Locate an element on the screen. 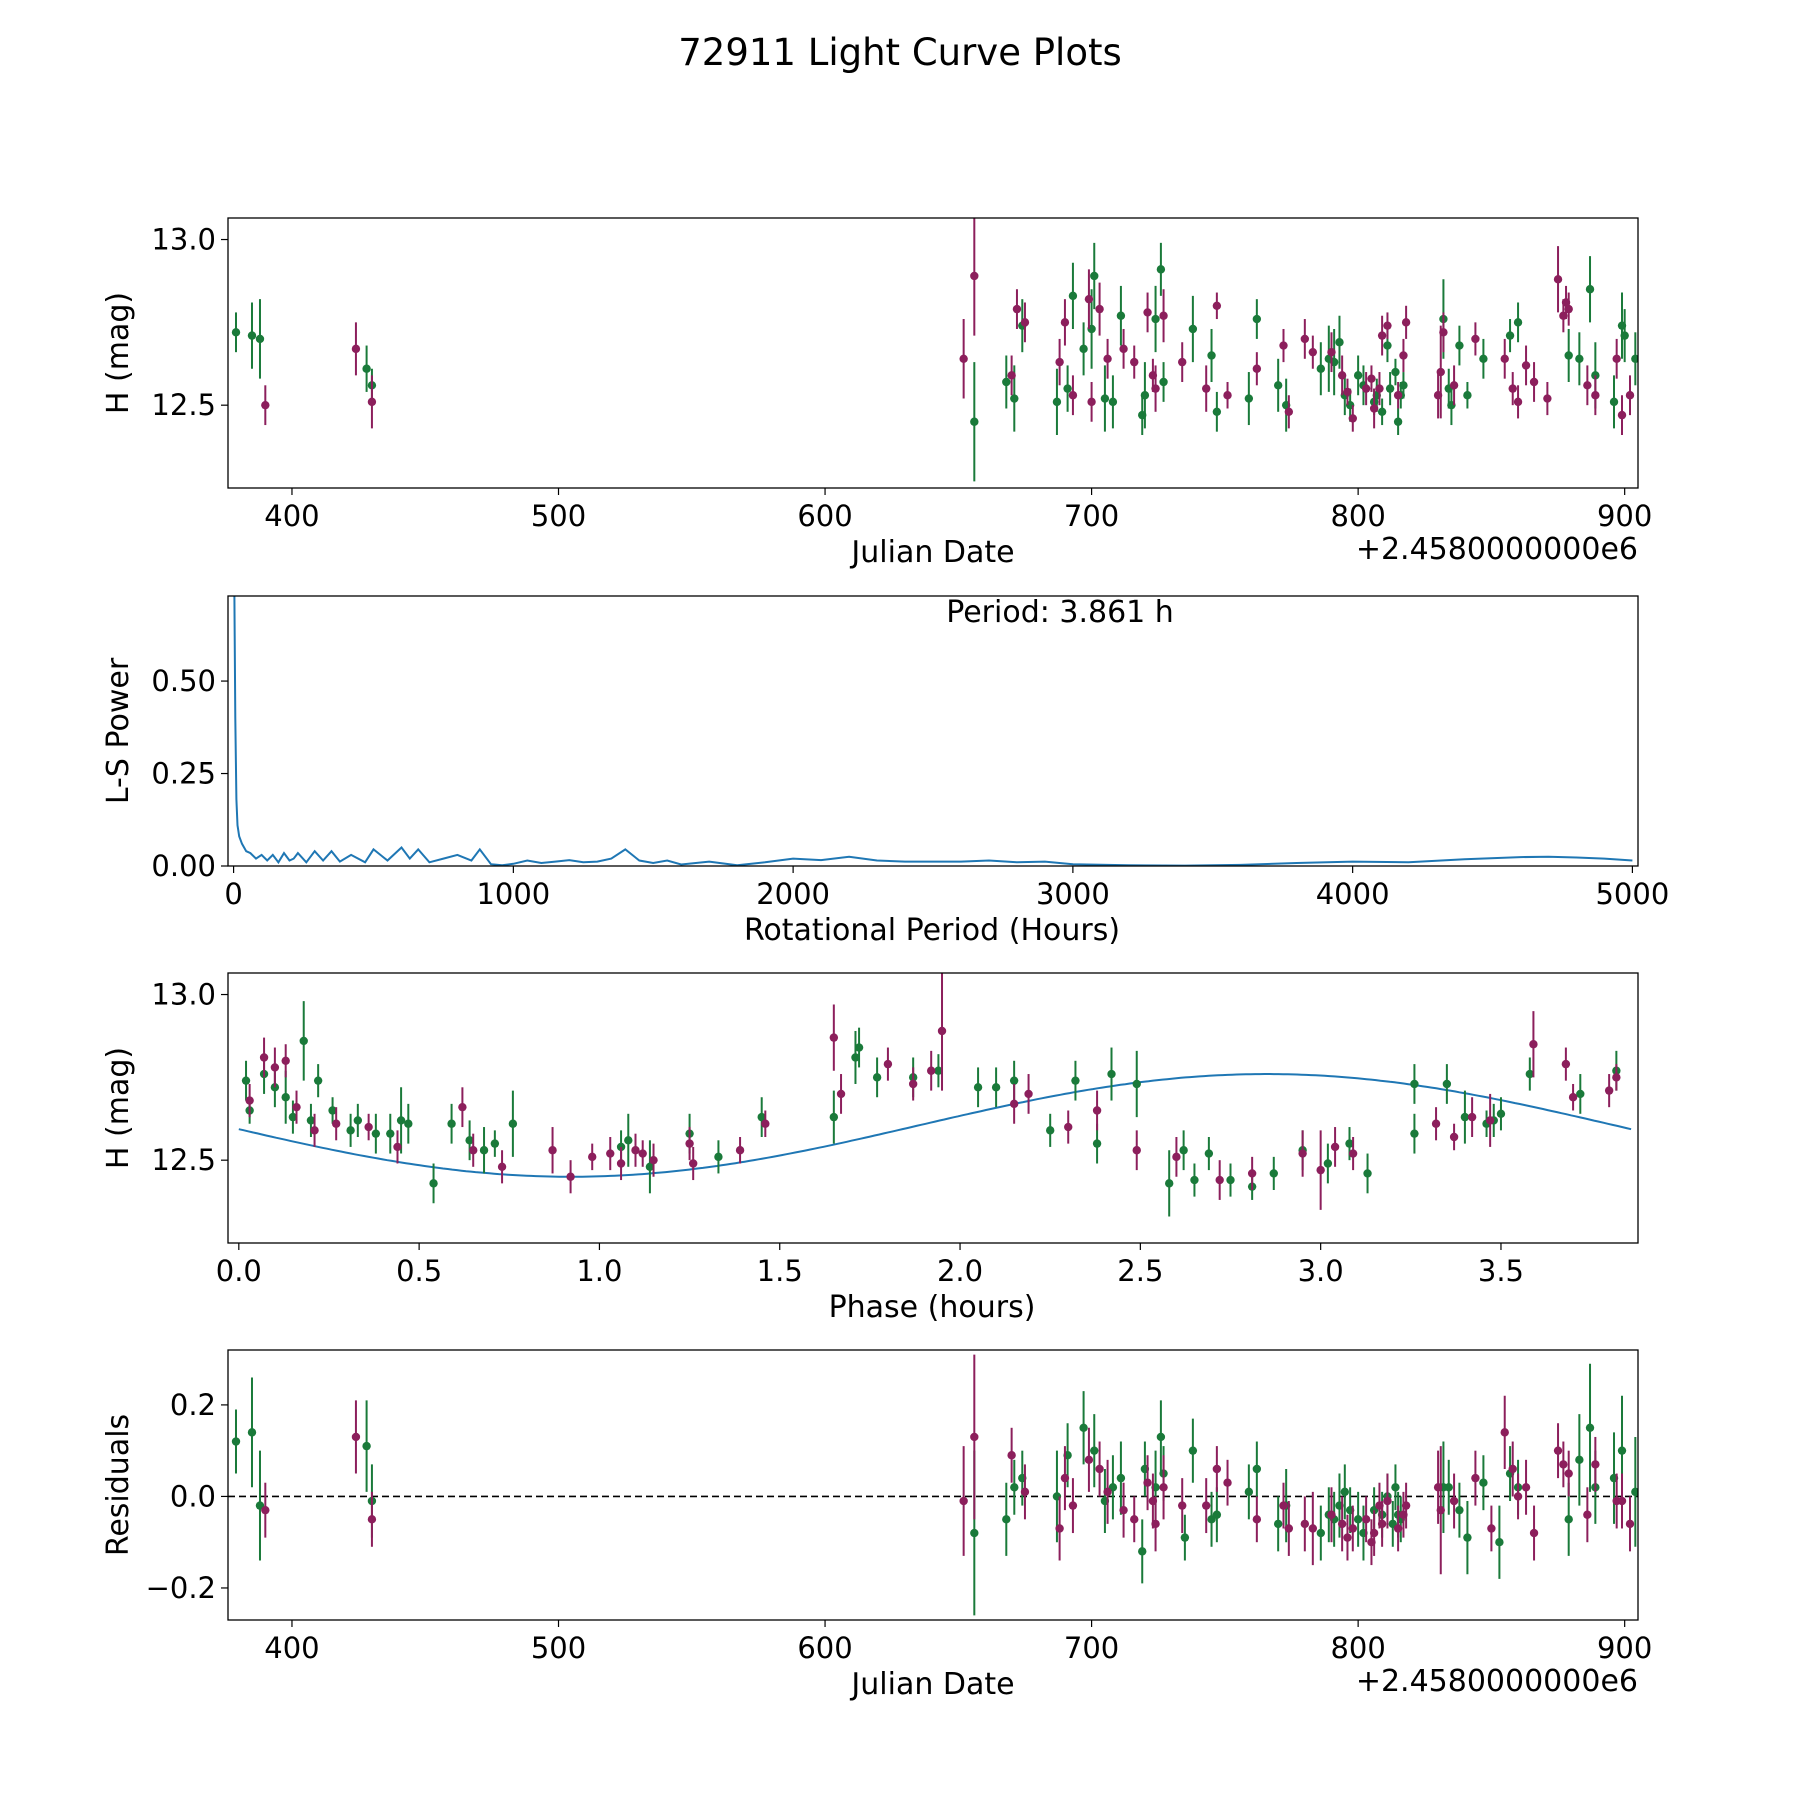 This screenshot has width=1800, height=1800. lightcurve-ylabel: H (mag) is located at coordinates (118, 353).